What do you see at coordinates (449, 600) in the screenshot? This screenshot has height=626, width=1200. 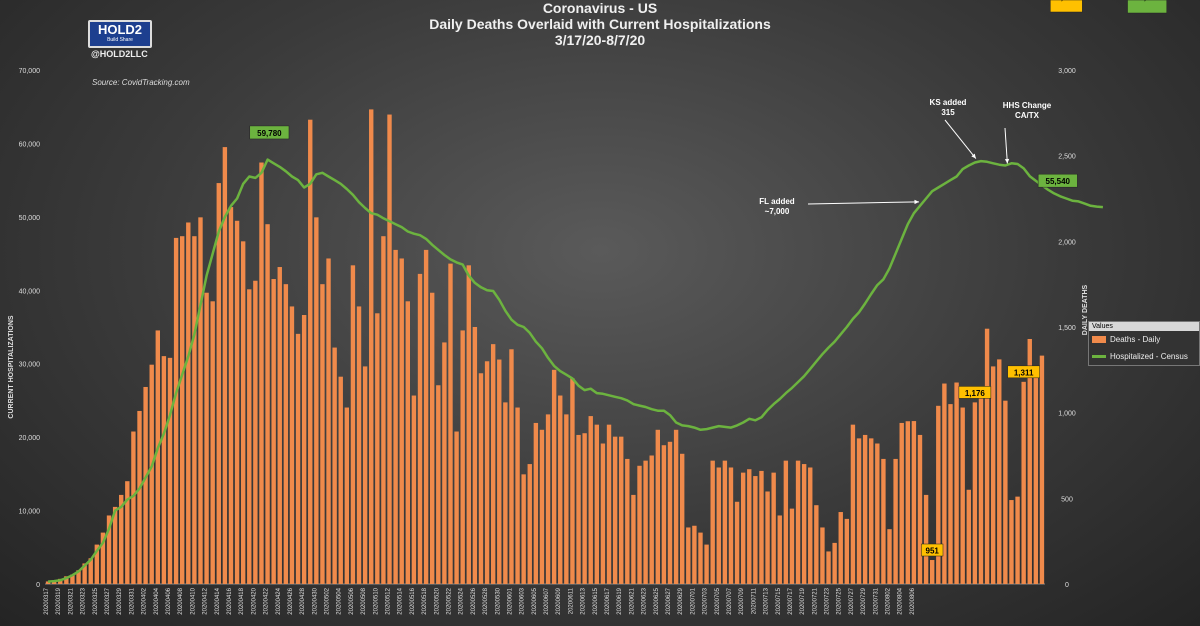 I see `x-tick-label: 20200522` at bounding box center [449, 600].